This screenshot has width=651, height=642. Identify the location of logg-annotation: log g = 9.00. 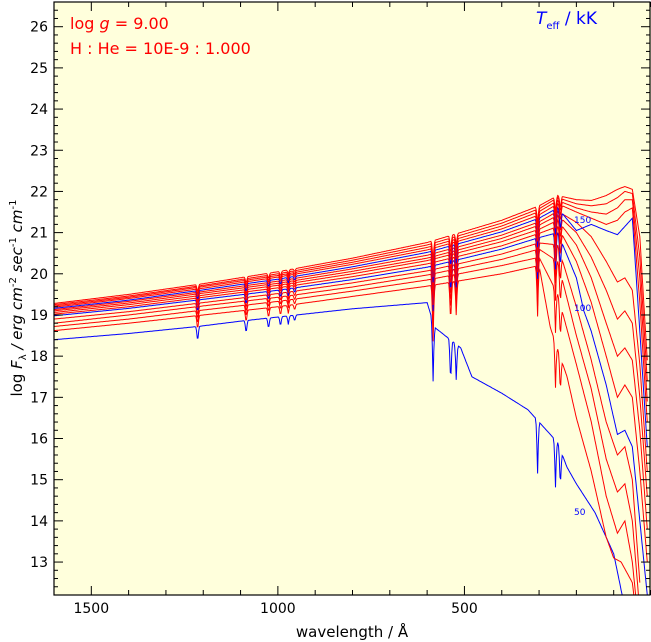
(119, 23).